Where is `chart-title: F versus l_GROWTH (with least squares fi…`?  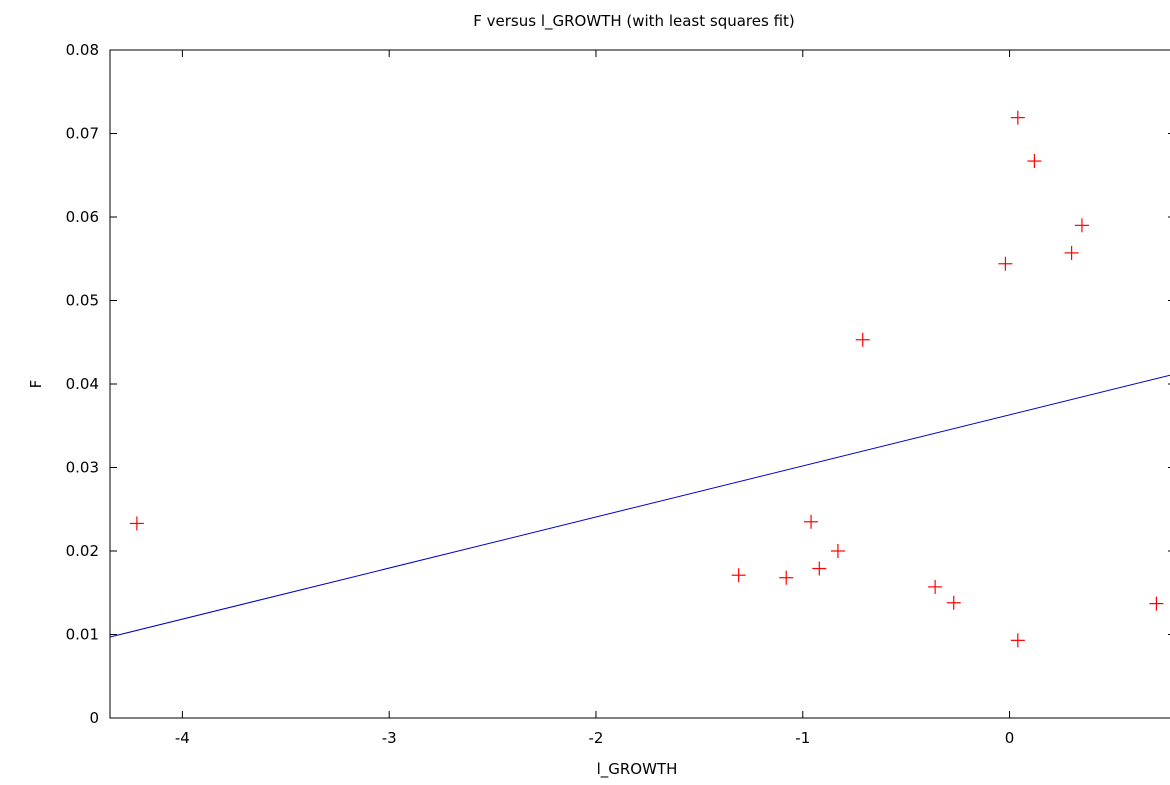
chart-title: F versus l_GROWTH (with least squares fi… is located at coordinates (634, 21).